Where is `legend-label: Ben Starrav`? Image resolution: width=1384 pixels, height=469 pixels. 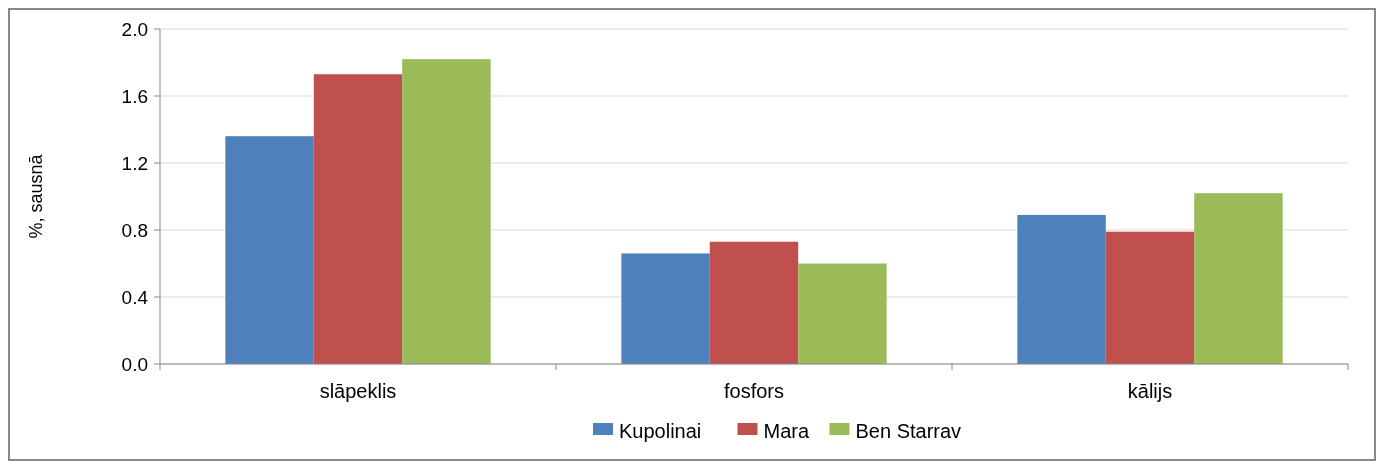
legend-label: Ben Starrav is located at coordinates (908, 431).